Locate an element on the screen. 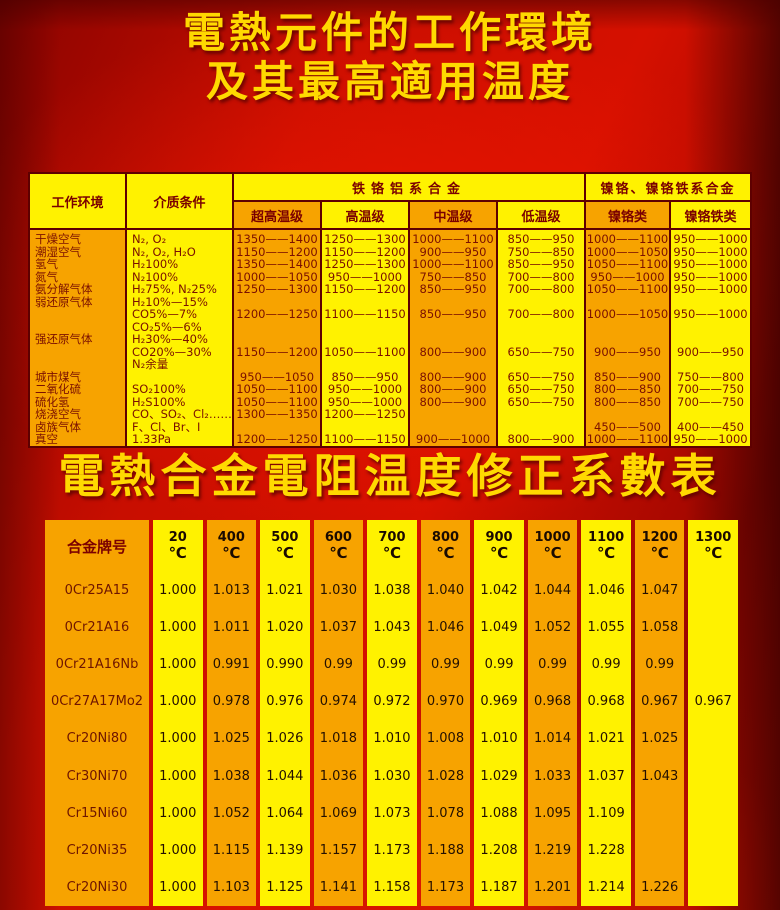 The width and height of the screenshot is (780, 910). table2-value-cell: 1.040 is located at coordinates (445, 591).